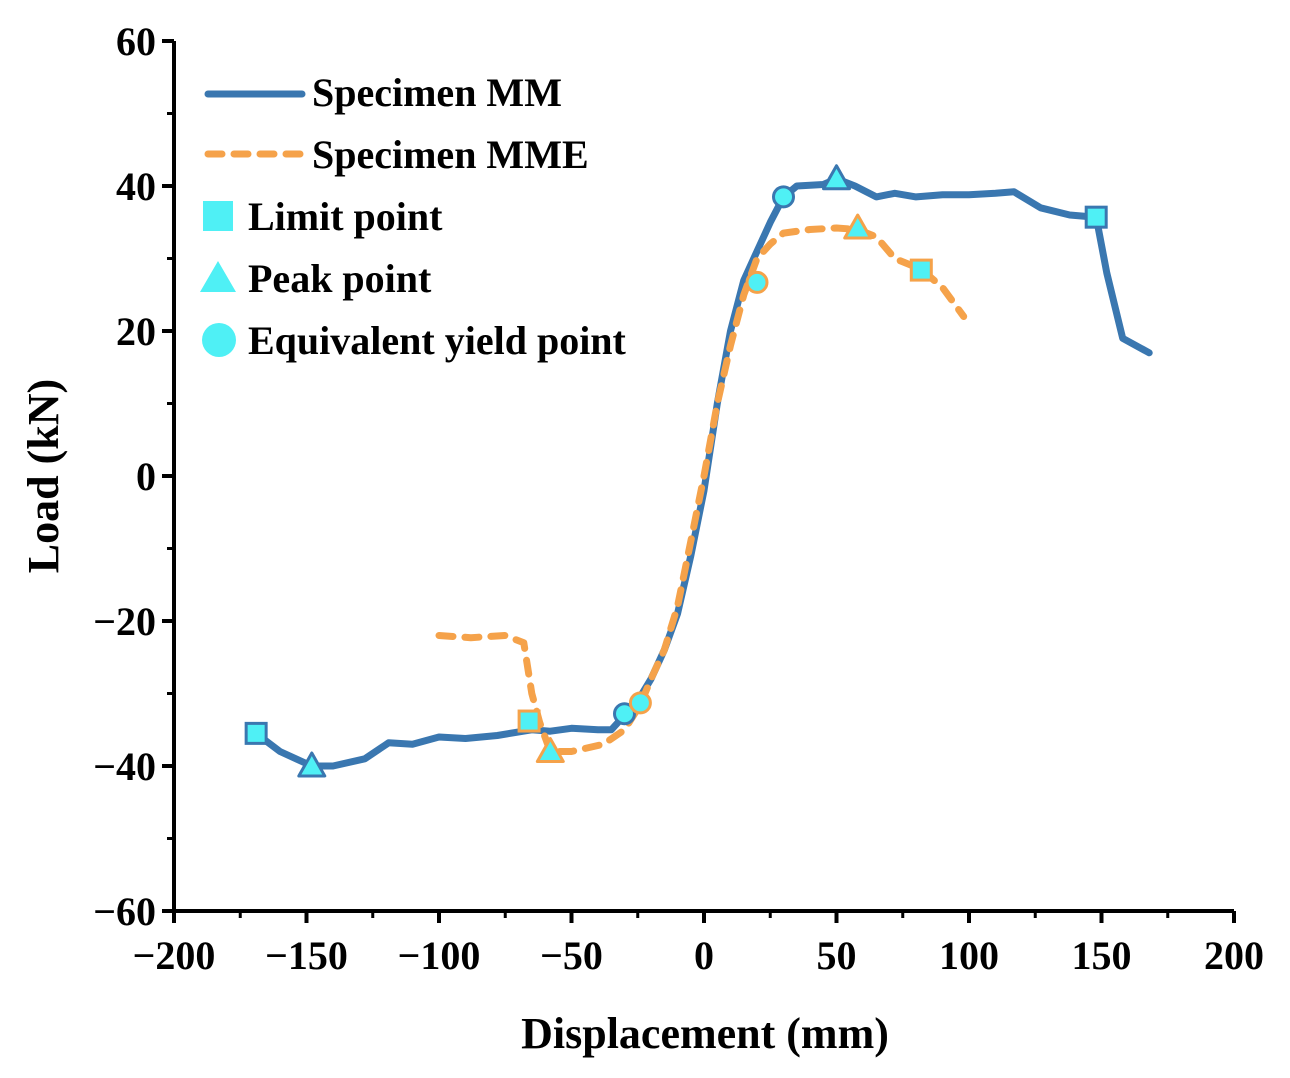 Image resolution: width=1290 pixels, height=1078 pixels. Describe the element at coordinates (837, 955) in the screenshot. I see `x-tick-label: 50` at that location.